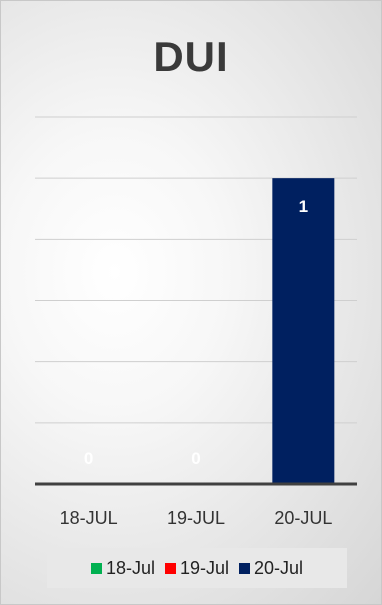 This screenshot has height=605, width=382. I want to click on legend: 18-Jul 19-Jul 20-Jul, so click(197, 568).